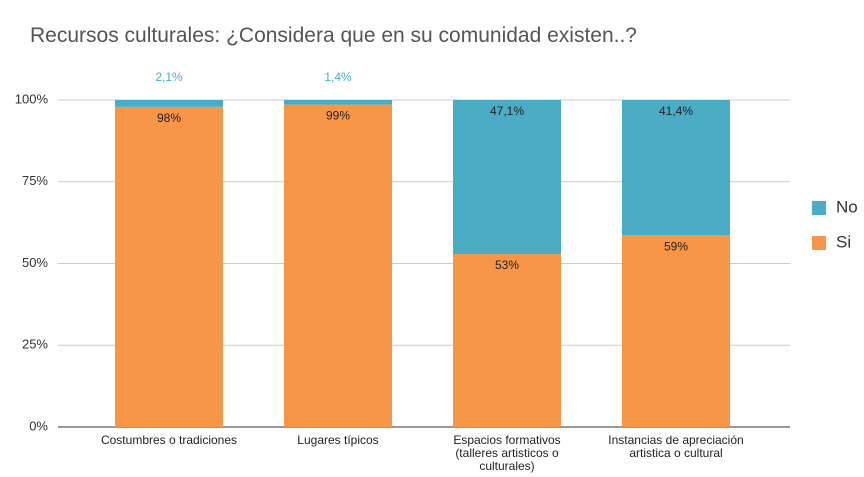 The width and height of the screenshot is (864, 477). I want to click on data-label: 1,4%, so click(338, 77).